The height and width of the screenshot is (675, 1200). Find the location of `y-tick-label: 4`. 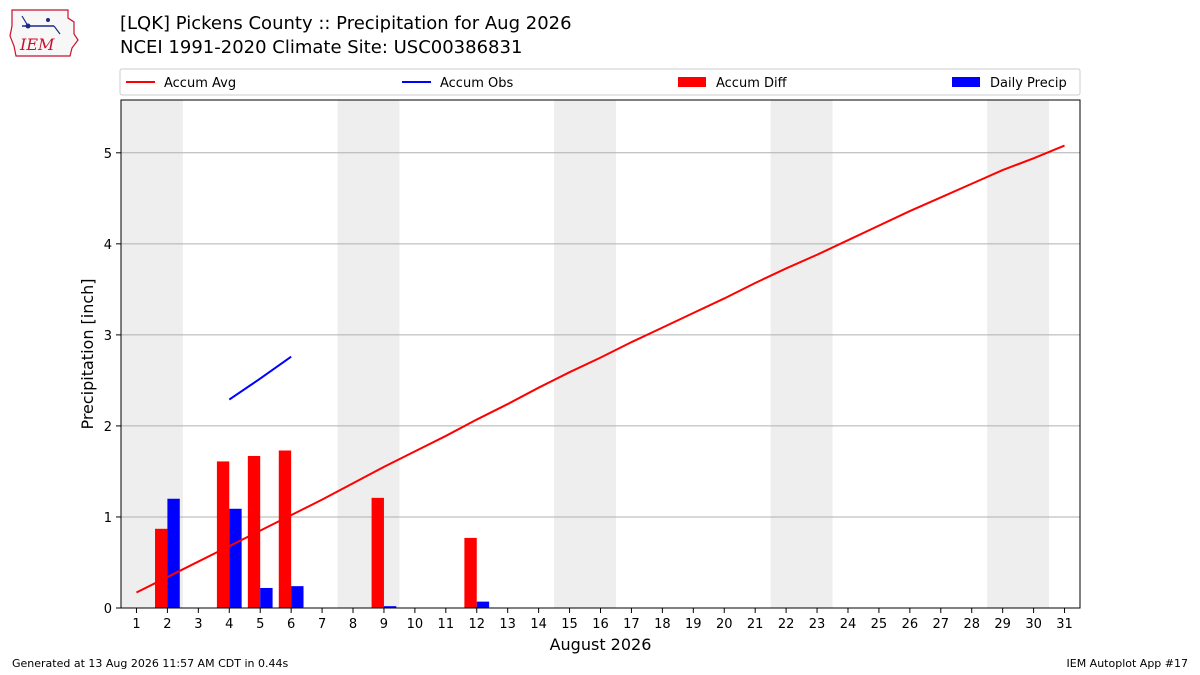

y-tick-label: 4 is located at coordinates (108, 245).